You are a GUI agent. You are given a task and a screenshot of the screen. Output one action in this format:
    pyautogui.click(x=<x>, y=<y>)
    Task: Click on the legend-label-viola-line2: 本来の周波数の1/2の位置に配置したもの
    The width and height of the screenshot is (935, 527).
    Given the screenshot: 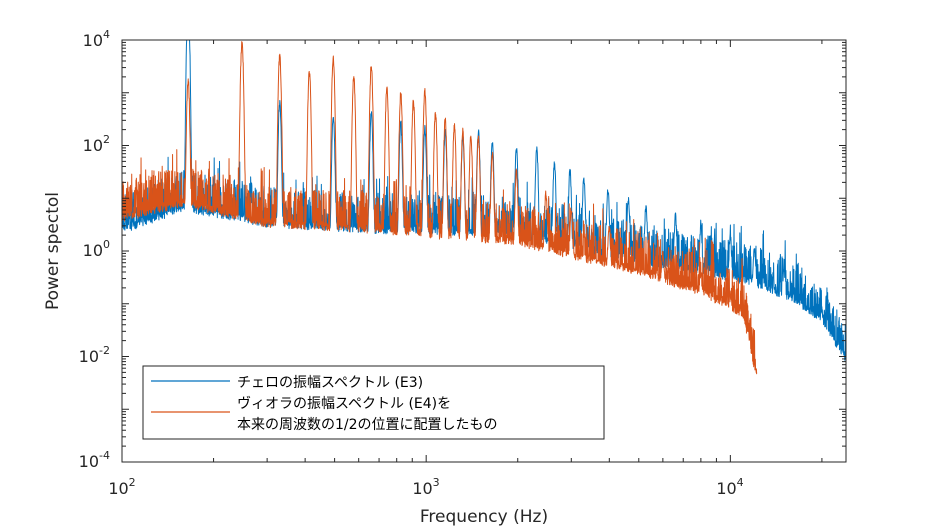 What is the action you would take?
    pyautogui.click(x=367, y=425)
    